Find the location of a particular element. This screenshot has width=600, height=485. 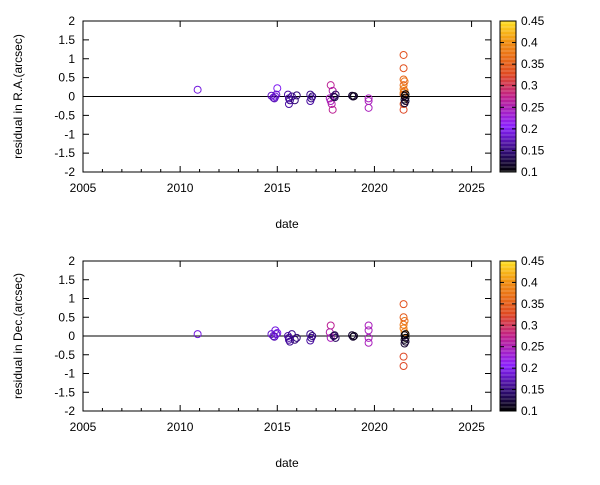

y-axis-label: residual in R.A.(arcsec) is located at coordinates (18, 96).